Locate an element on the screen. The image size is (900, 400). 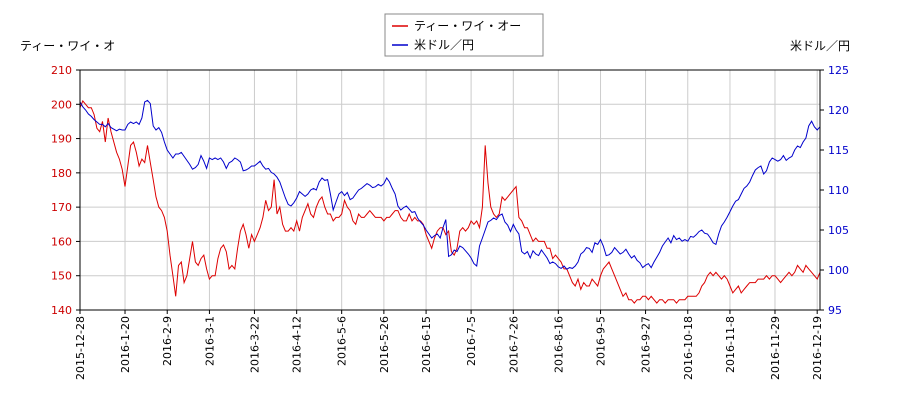
left-tick-label: 180 is located at coordinates (61, 173).